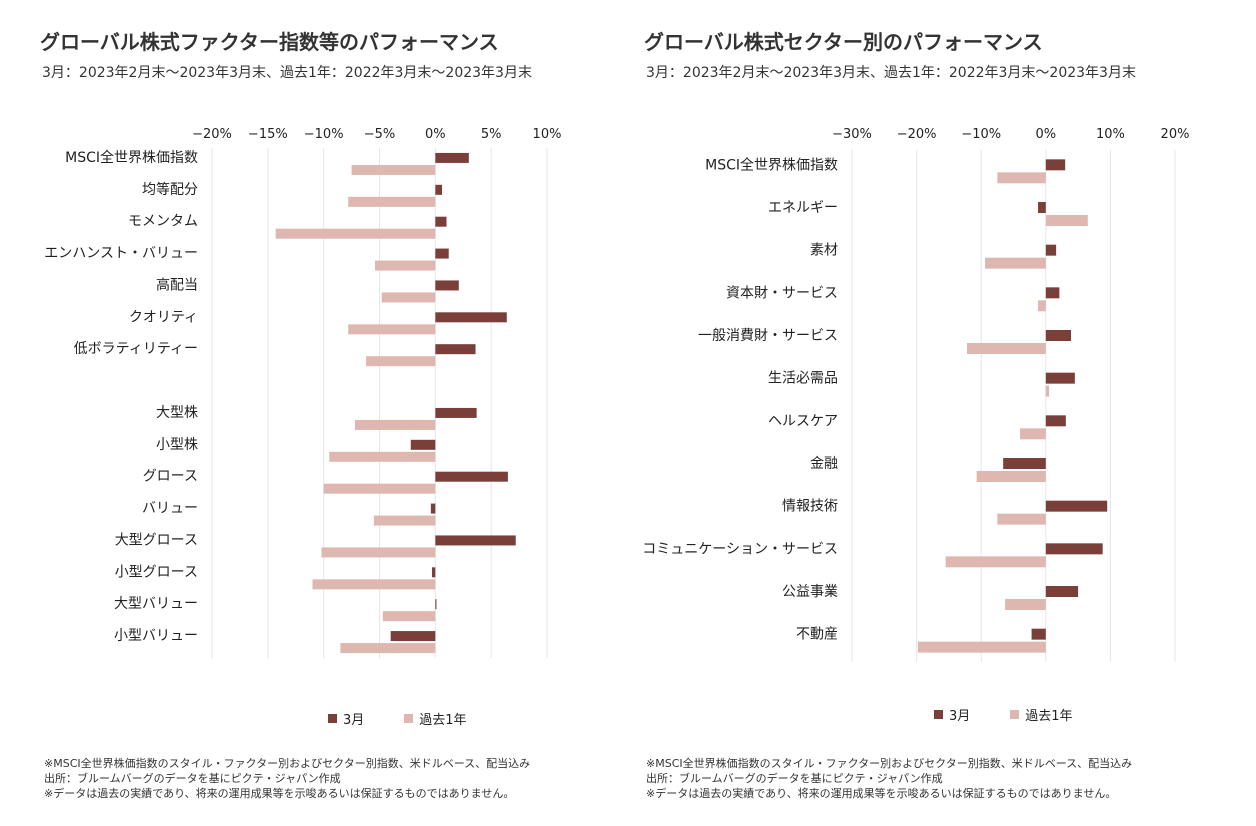 Image resolution: width=1256 pixels, height=826 pixels. Describe the element at coordinates (803, 421) in the screenshot. I see `category-label: ヘルスケア` at that location.